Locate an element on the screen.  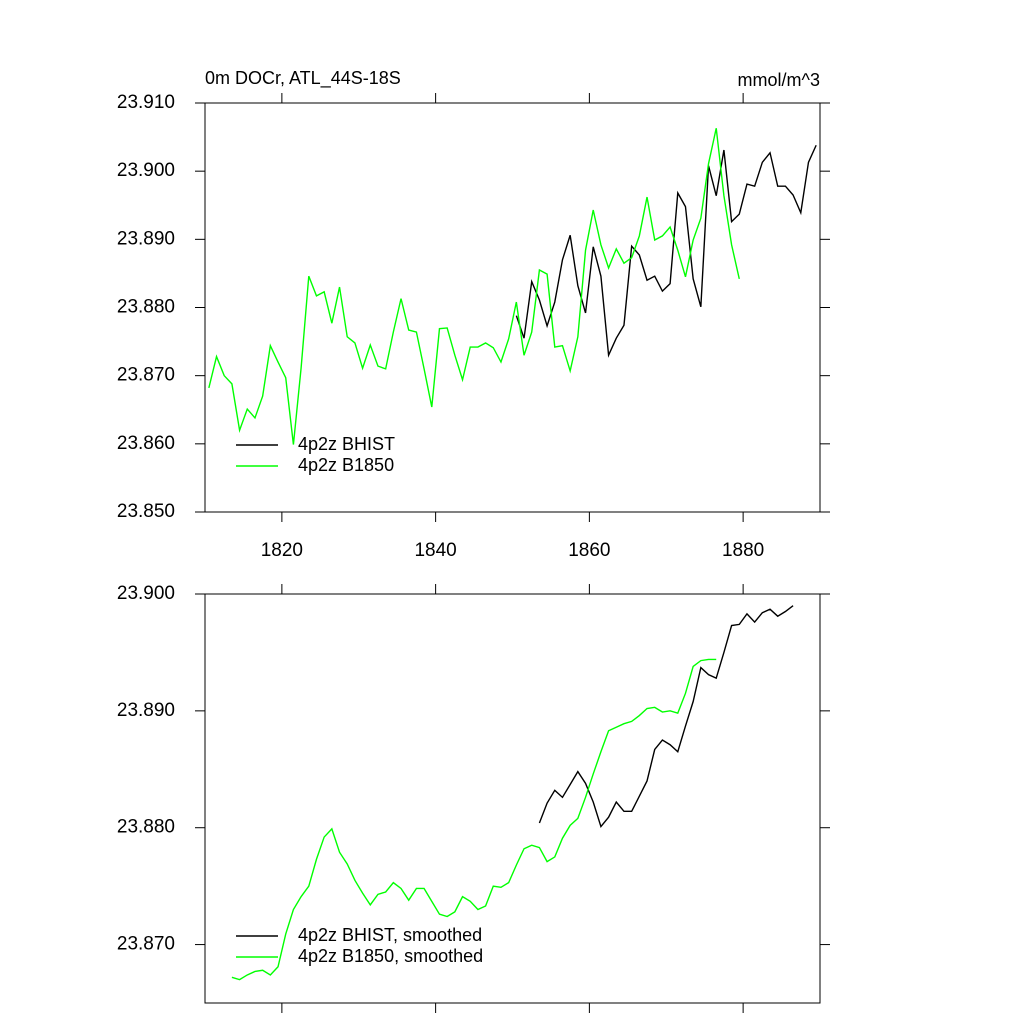
legend-label: 4p2z BHIST, smoothed is located at coordinates (390, 935).